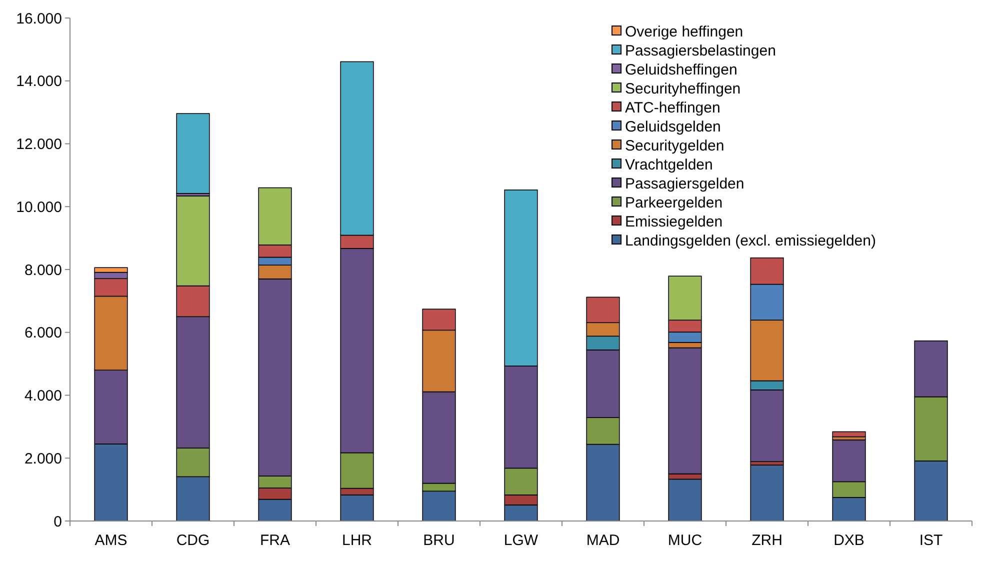 This screenshot has height=561, width=982. Describe the element at coordinates (674, 145) in the screenshot. I see `legend-label: Securitygelden` at that location.